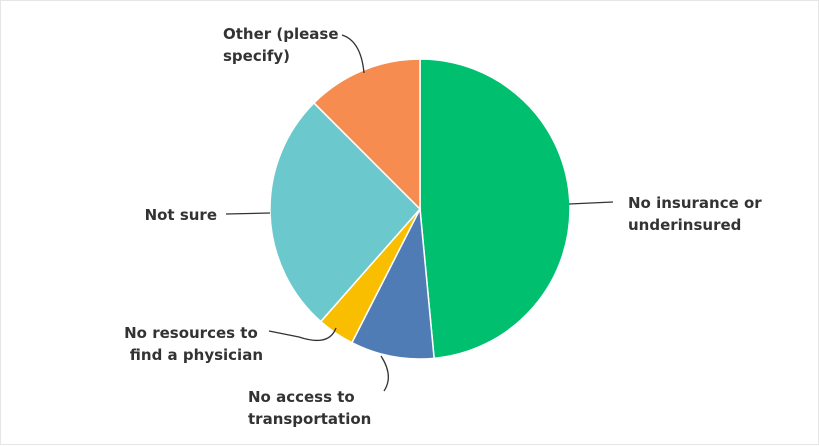  What do you see at coordinates (181, 215) in the screenshot?
I see `label-not-sure: Not sure` at bounding box center [181, 215].